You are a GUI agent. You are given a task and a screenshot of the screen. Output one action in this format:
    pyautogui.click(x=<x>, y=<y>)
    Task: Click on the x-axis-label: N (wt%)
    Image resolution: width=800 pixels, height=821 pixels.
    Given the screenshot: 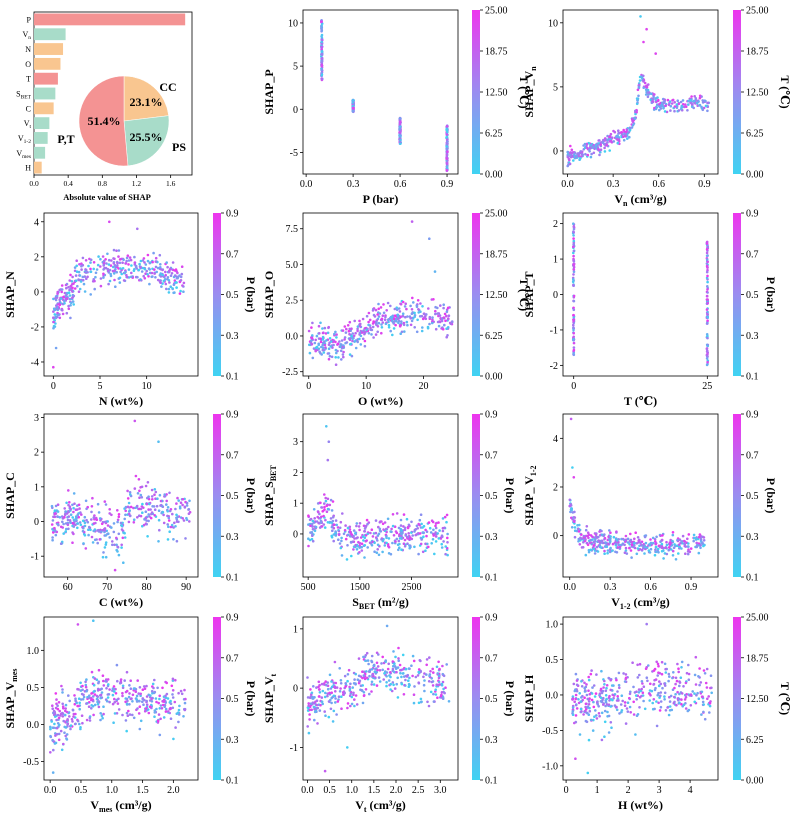 What is the action you would take?
    pyautogui.click(x=121, y=401)
    